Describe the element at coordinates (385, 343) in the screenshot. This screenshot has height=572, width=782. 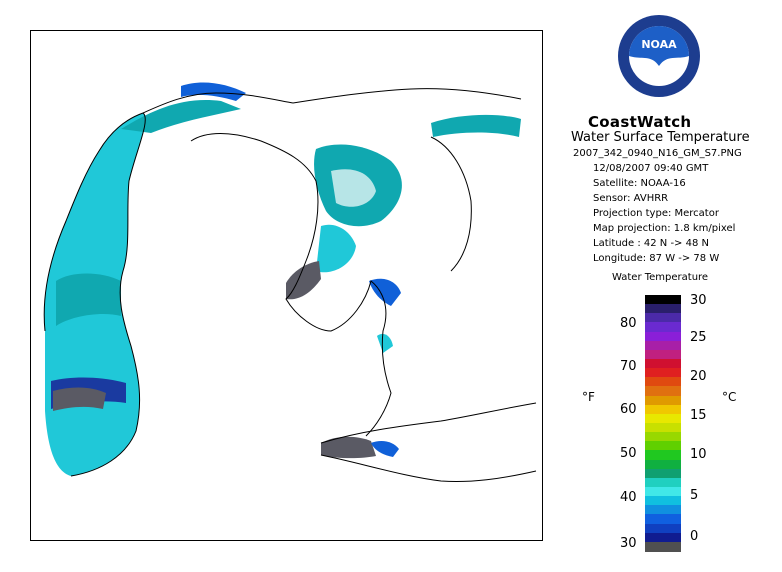
I see `lake-huron-south` at that location.